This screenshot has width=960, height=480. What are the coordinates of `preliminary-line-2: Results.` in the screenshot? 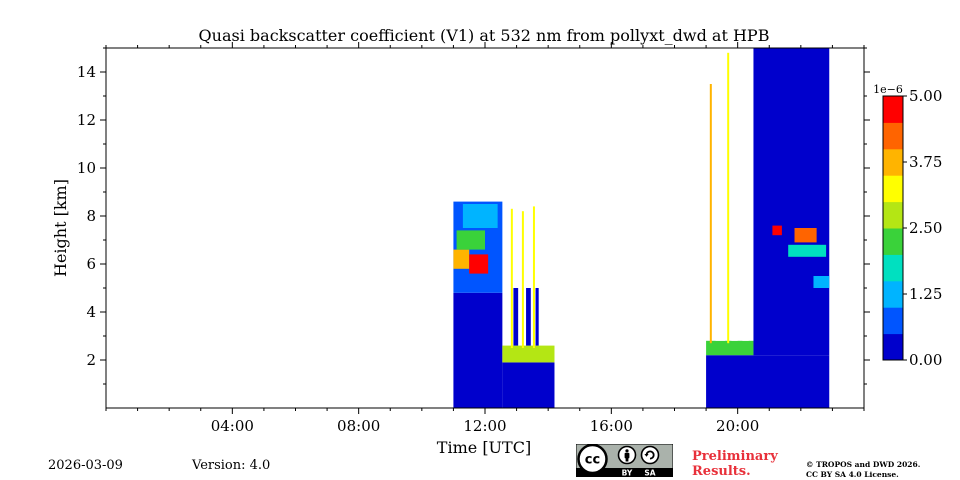 It's located at (721, 471).